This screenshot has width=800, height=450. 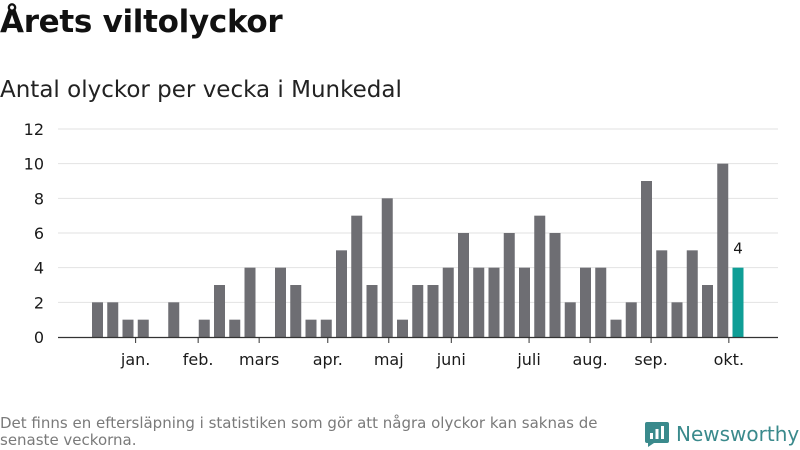 I want to click on brand-logo: Newsworthy, so click(x=721, y=434).